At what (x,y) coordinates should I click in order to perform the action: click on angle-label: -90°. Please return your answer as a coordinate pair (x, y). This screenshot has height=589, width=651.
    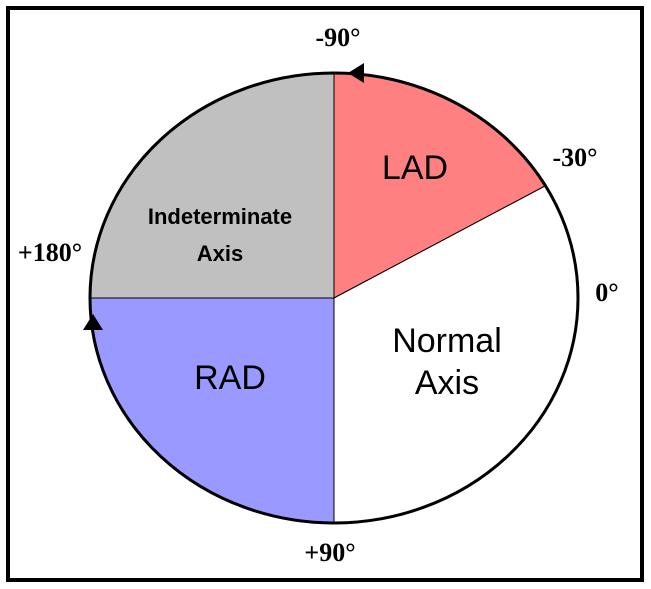
    Looking at the image, I should click on (337, 37).